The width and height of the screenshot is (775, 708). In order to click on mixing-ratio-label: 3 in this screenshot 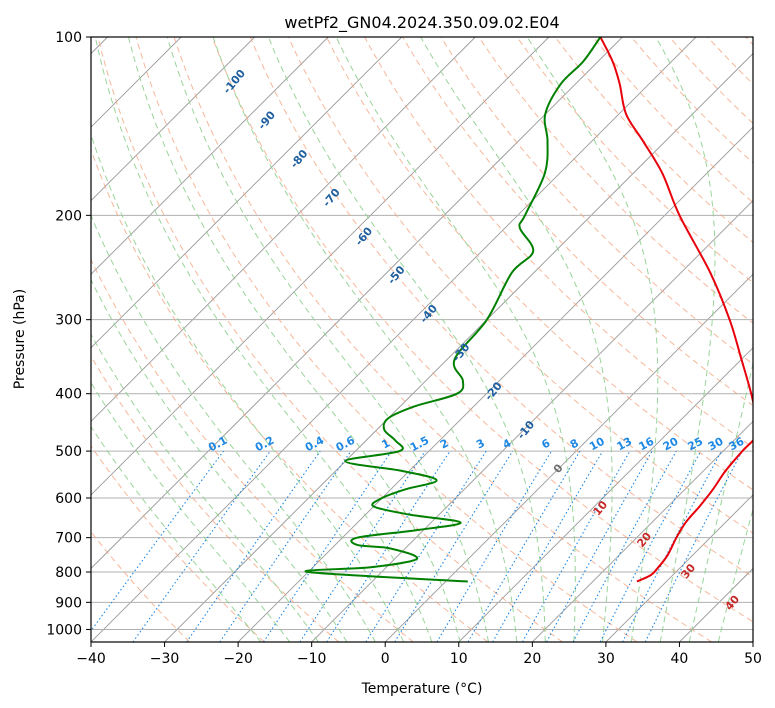, I will do `click(480, 443)`.